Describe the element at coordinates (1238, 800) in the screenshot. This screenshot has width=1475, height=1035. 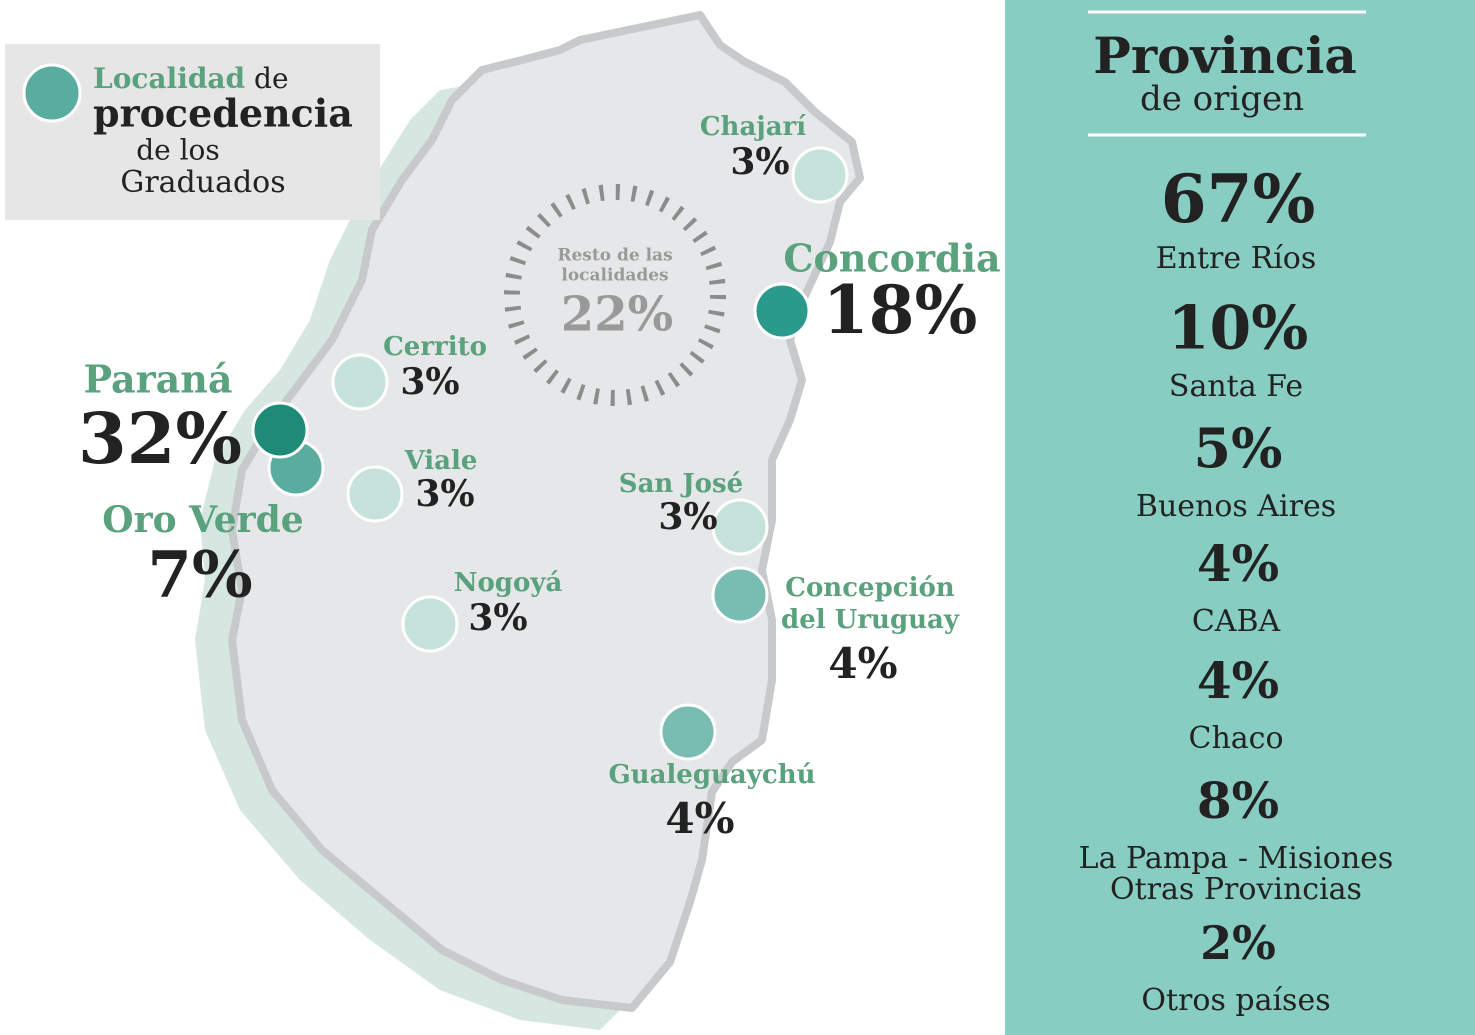
I see `province-value: 8%` at that location.